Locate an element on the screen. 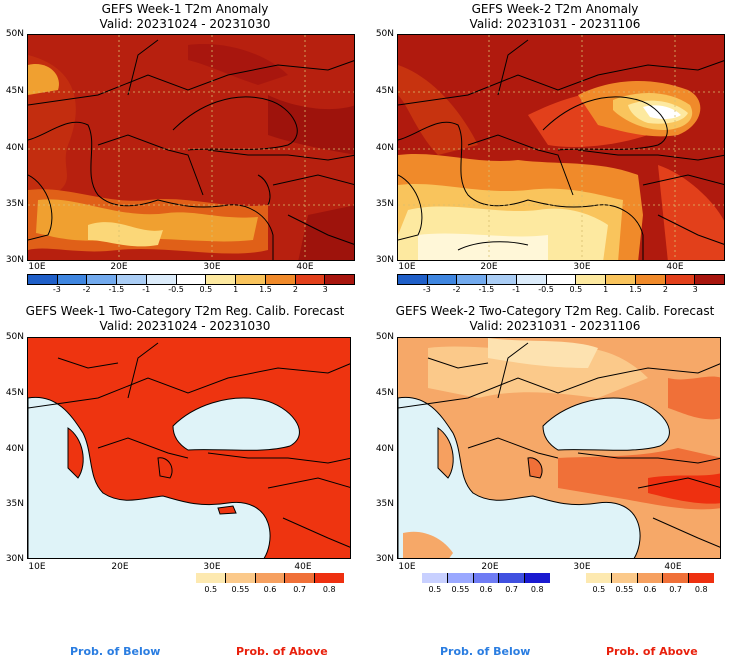  colorbar-tick-label: -1.5 is located at coordinates (486, 289).